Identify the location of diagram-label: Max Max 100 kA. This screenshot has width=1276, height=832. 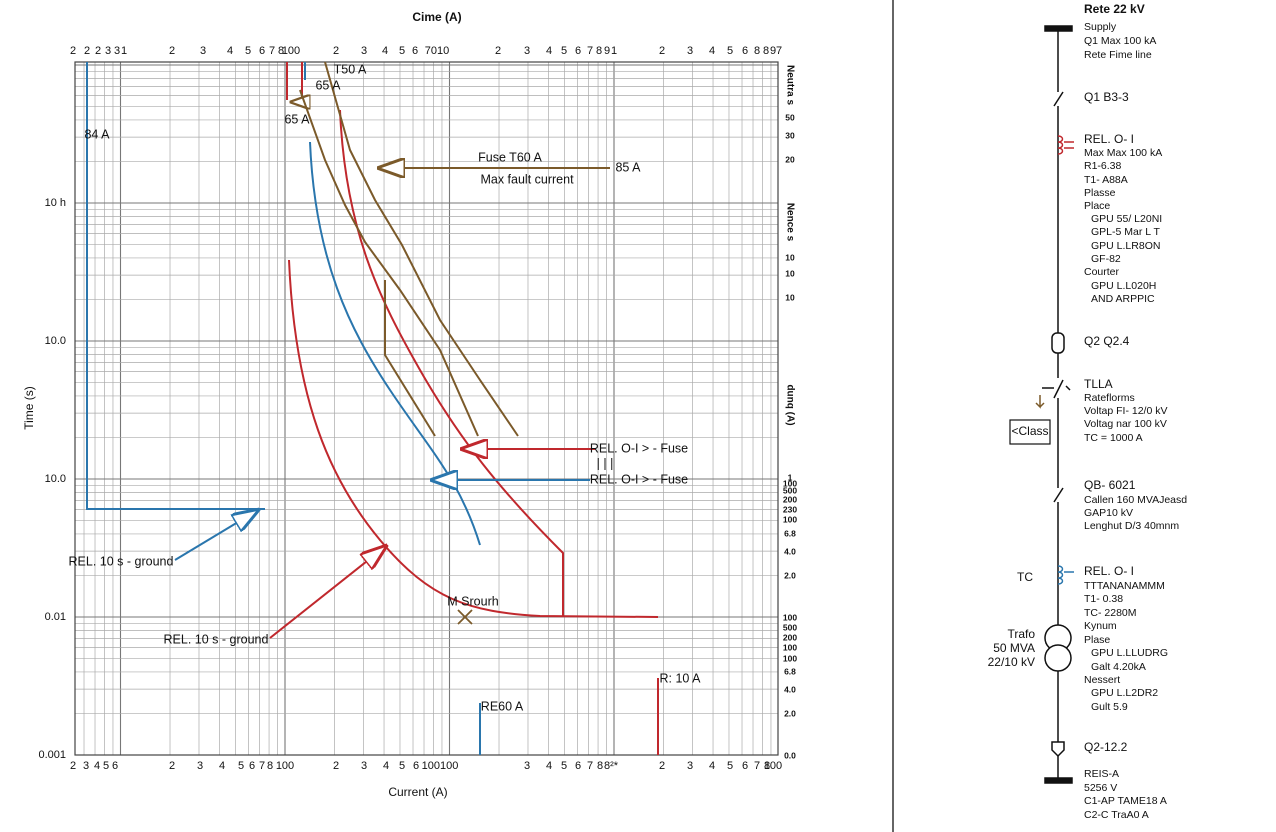
(1123, 153).